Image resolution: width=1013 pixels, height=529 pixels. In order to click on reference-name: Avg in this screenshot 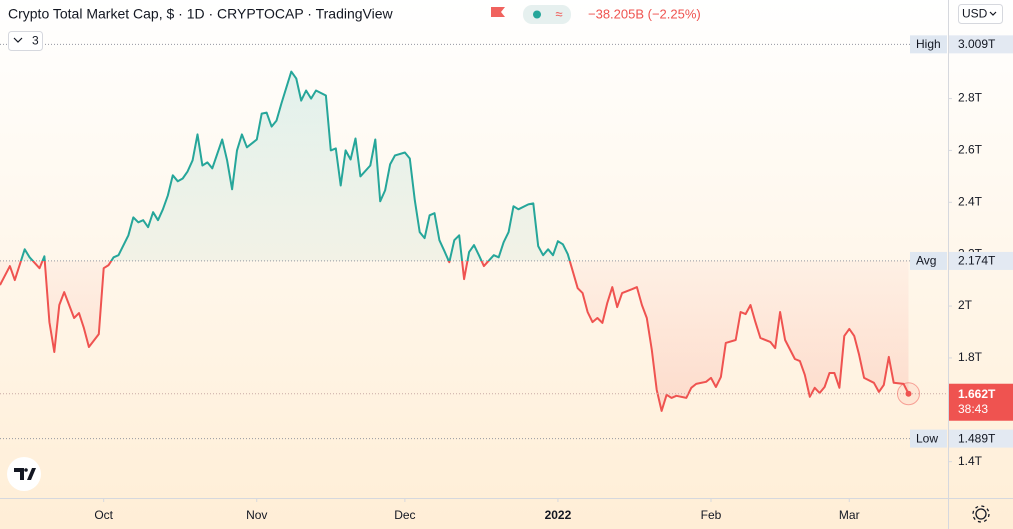, I will do `click(926, 261)`.